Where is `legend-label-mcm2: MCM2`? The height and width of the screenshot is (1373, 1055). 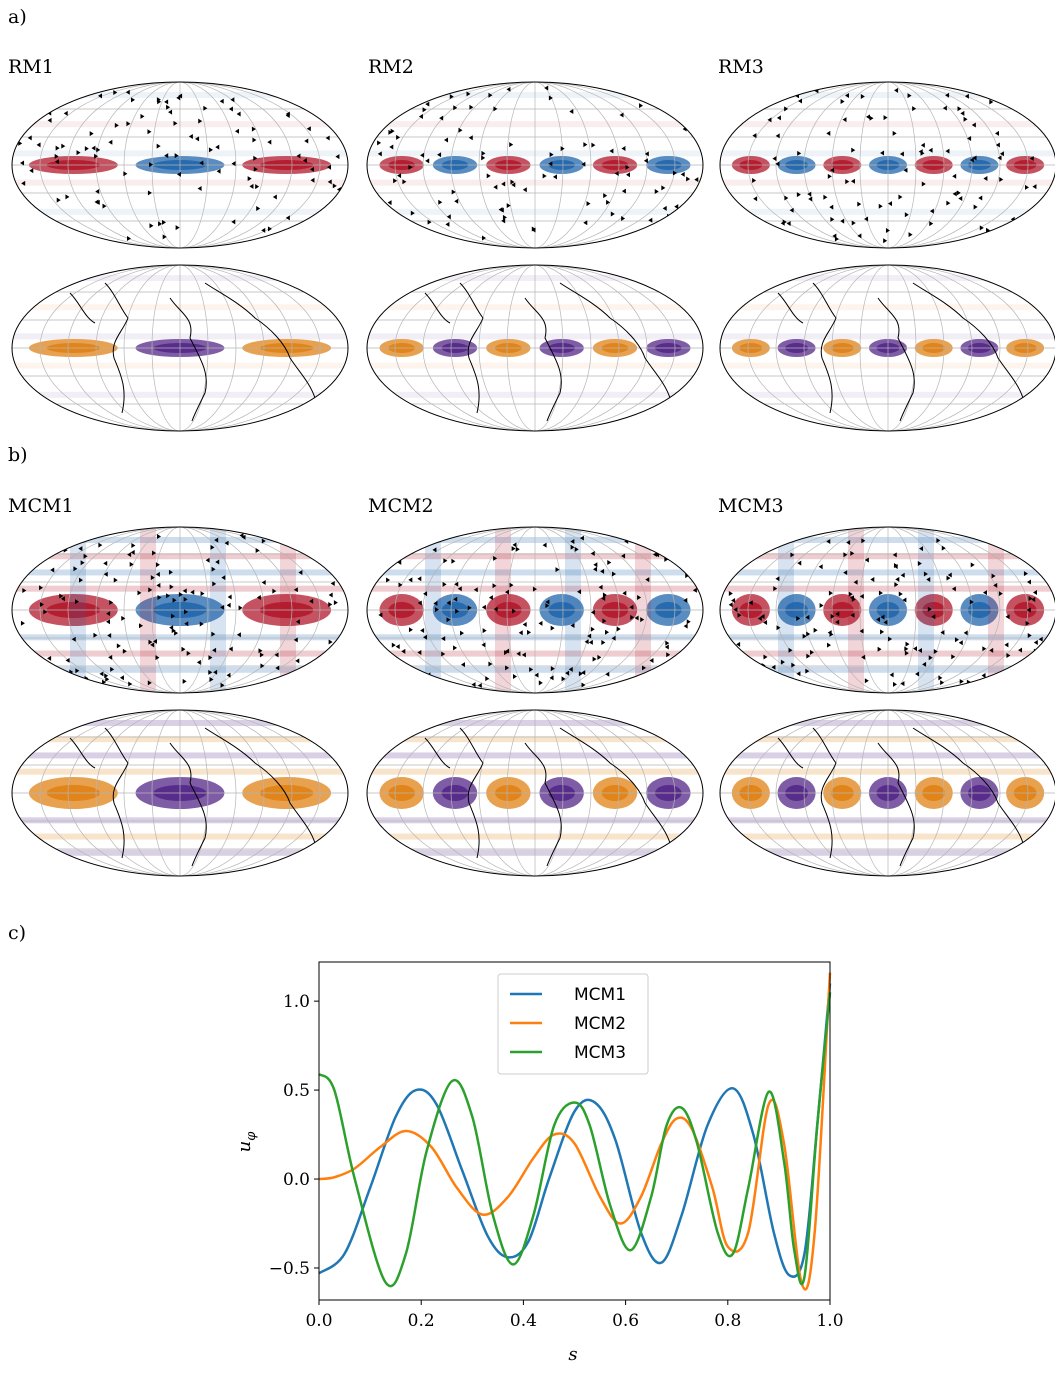 legend-label-mcm2: MCM2 is located at coordinates (600, 1024).